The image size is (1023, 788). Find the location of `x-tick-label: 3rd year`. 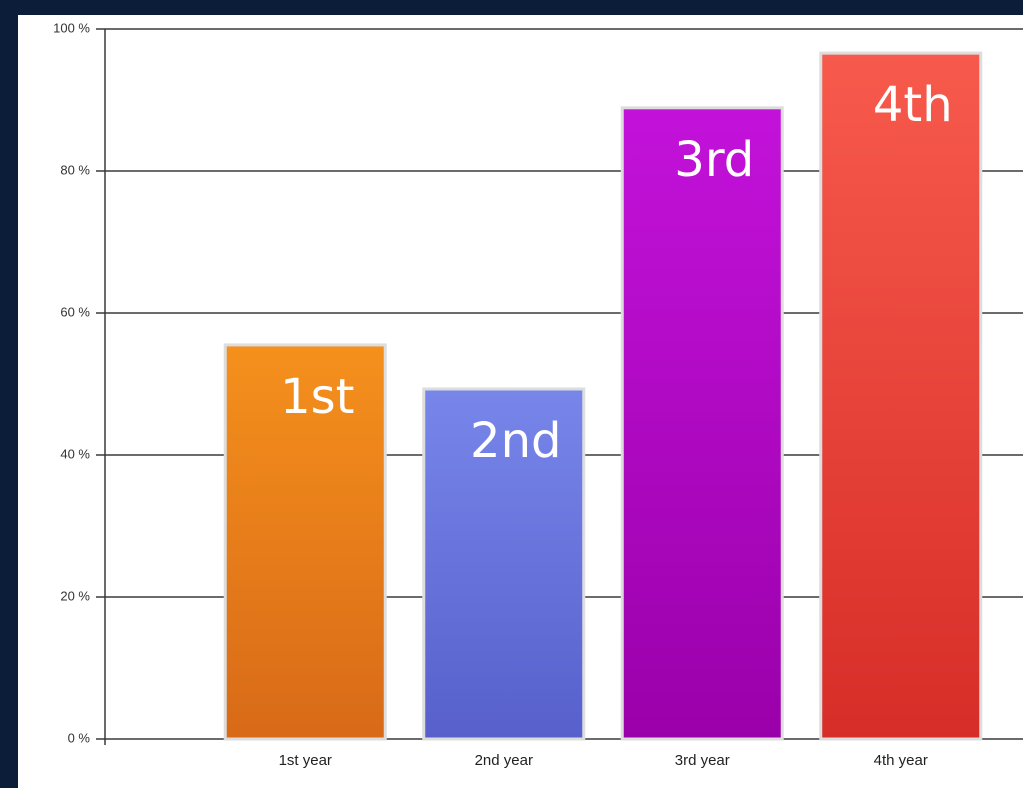

x-tick-label: 3rd year is located at coordinates (702, 760).